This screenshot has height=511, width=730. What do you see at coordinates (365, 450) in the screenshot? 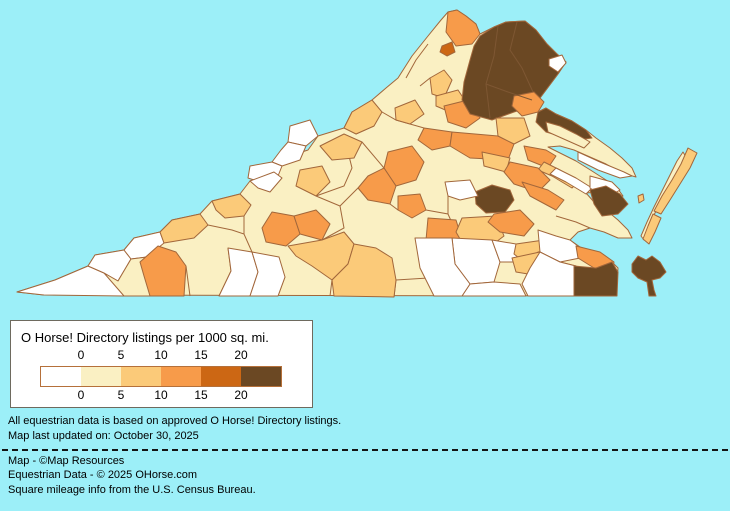
I see `separator-dashed-line` at bounding box center [365, 450].